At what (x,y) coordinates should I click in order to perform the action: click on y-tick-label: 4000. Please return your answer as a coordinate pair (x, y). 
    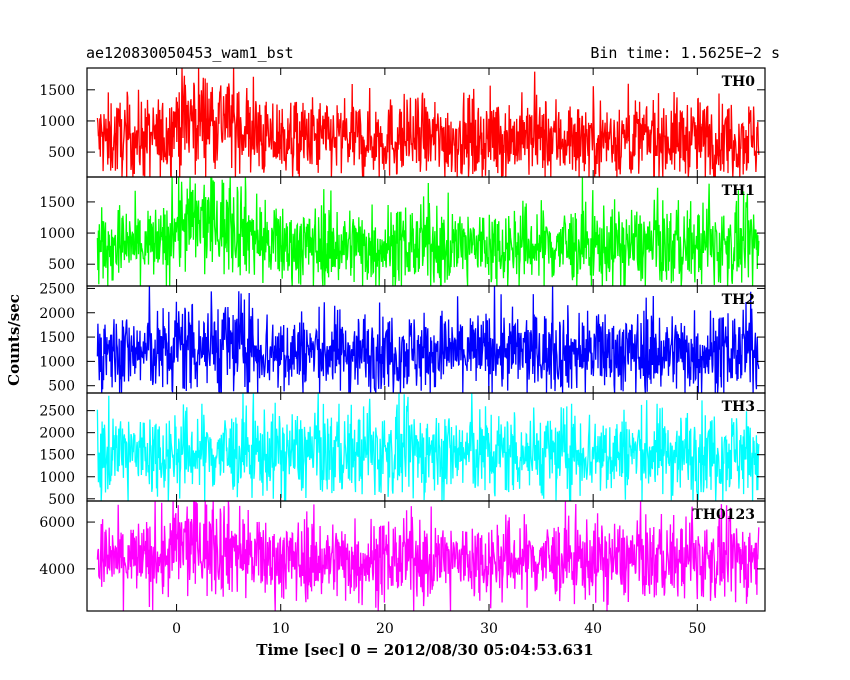
    Looking at the image, I should click on (57, 570).